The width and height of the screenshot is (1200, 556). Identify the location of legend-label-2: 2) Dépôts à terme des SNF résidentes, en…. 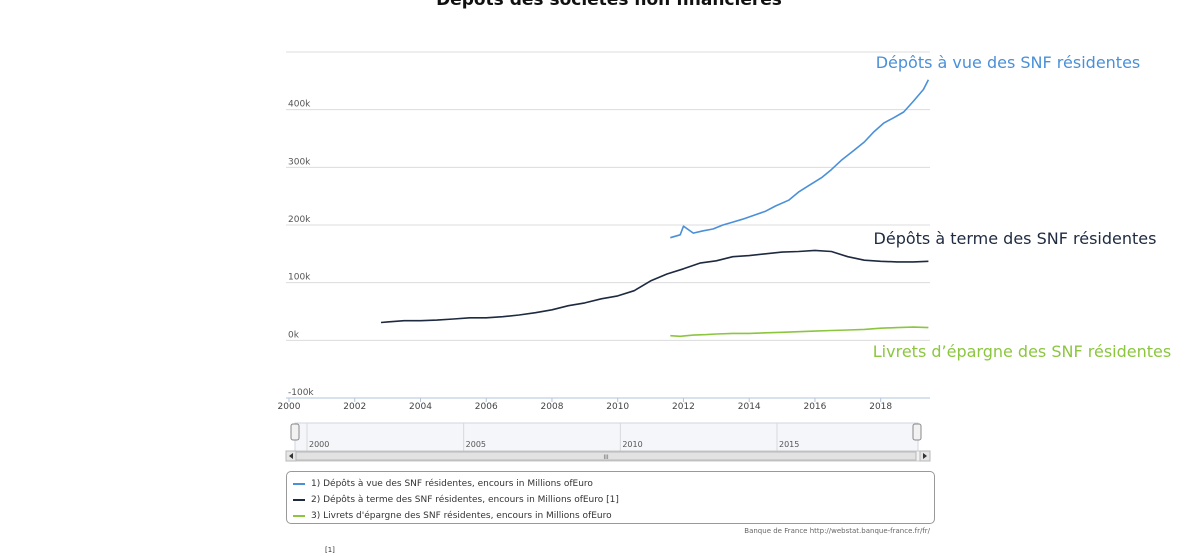
(465, 500).